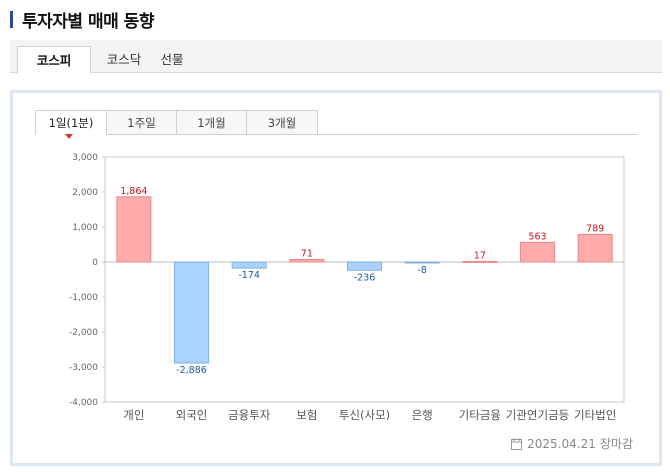 The height and width of the screenshot is (472, 670). What do you see at coordinates (211, 122) in the screenshot?
I see `period-tab-1month: 1개월` at bounding box center [211, 122].